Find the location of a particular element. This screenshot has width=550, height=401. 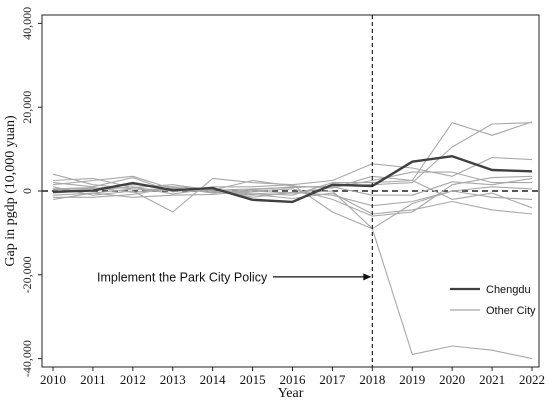

legend-label-chengdu: Chengdu is located at coordinates (508, 290).